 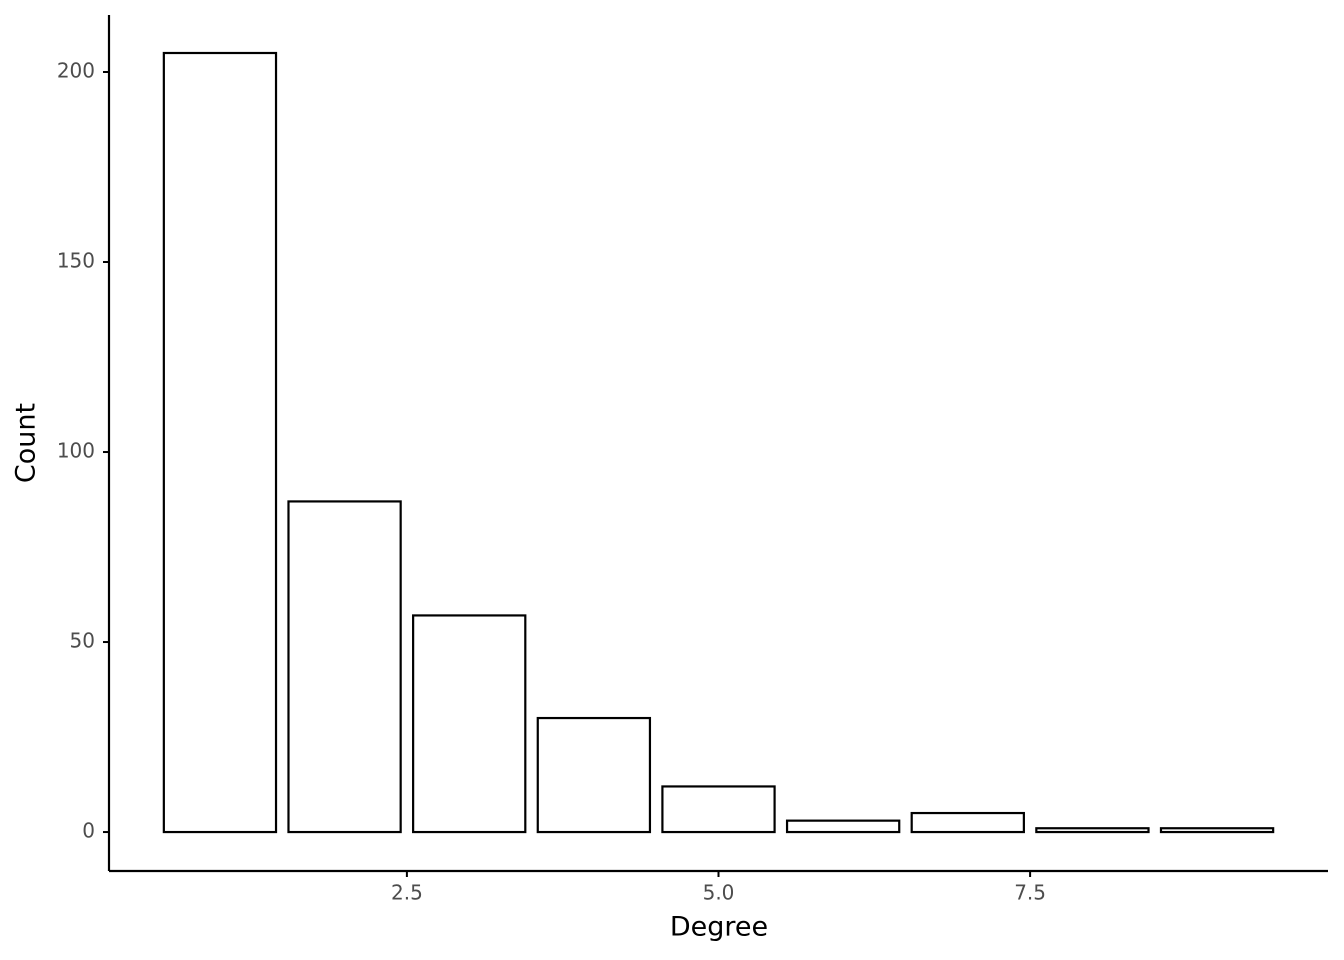 What do you see at coordinates (82, 641) in the screenshot?
I see `y-tick-label: 50` at bounding box center [82, 641].